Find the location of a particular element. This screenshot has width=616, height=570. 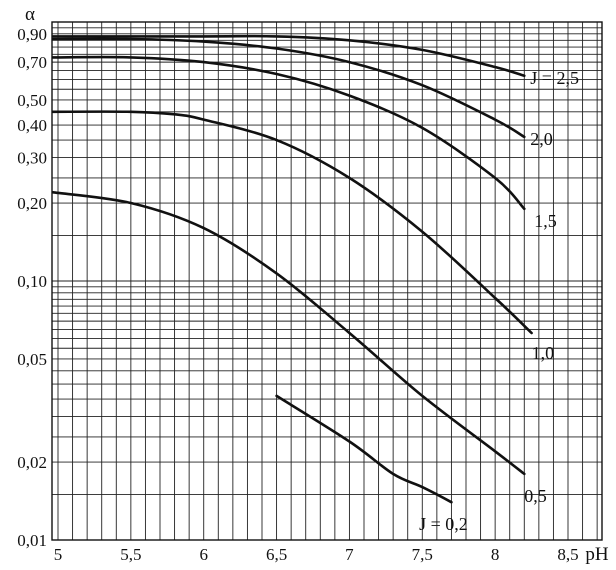

x-tick-label: 6,5 is located at coordinates (276, 554).